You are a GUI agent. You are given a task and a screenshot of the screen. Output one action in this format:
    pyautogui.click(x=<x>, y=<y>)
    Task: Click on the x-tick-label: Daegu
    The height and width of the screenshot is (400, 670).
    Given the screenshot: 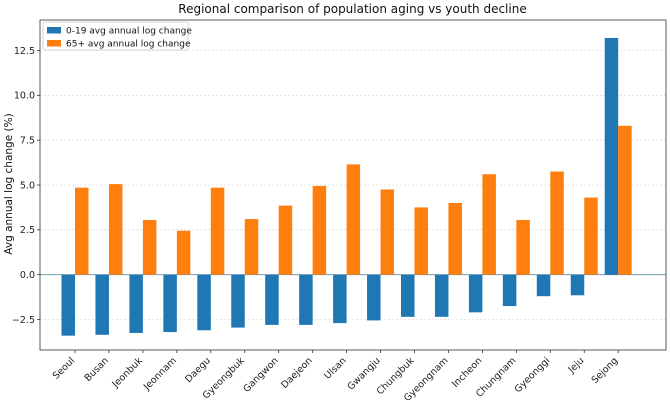 What is the action you would take?
    pyautogui.click(x=198, y=370)
    